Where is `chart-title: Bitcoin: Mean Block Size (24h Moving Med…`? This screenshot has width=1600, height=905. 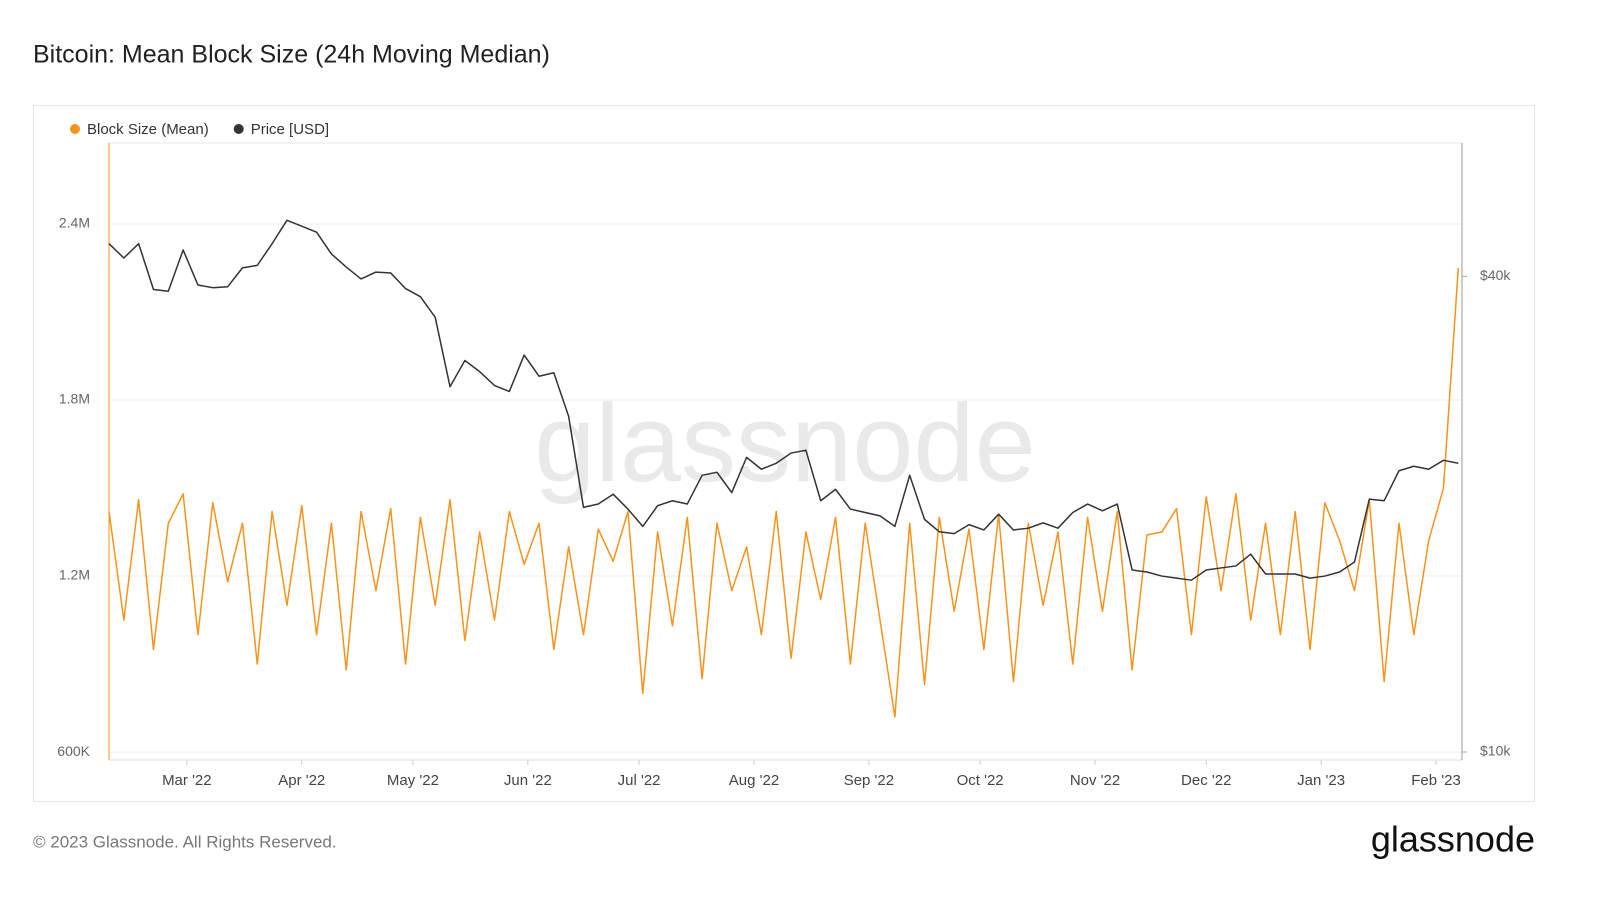 chart-title: Bitcoin: Mean Block Size (24h Moving Med… is located at coordinates (291, 55).